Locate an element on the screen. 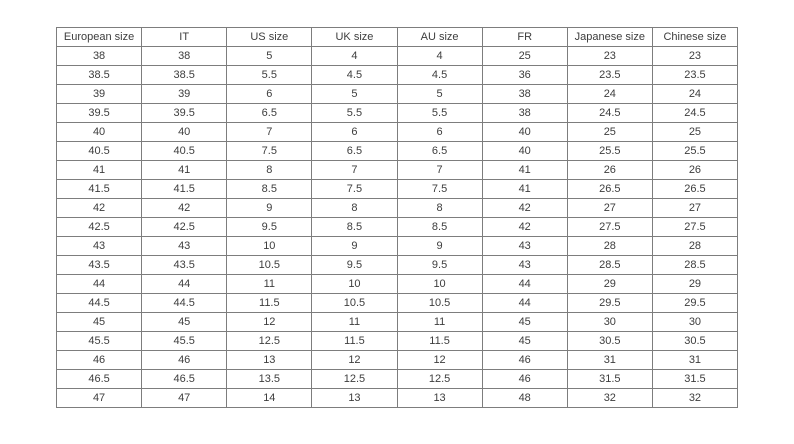 This screenshot has height=444, width=794. table-cell: 14 is located at coordinates (269, 398).